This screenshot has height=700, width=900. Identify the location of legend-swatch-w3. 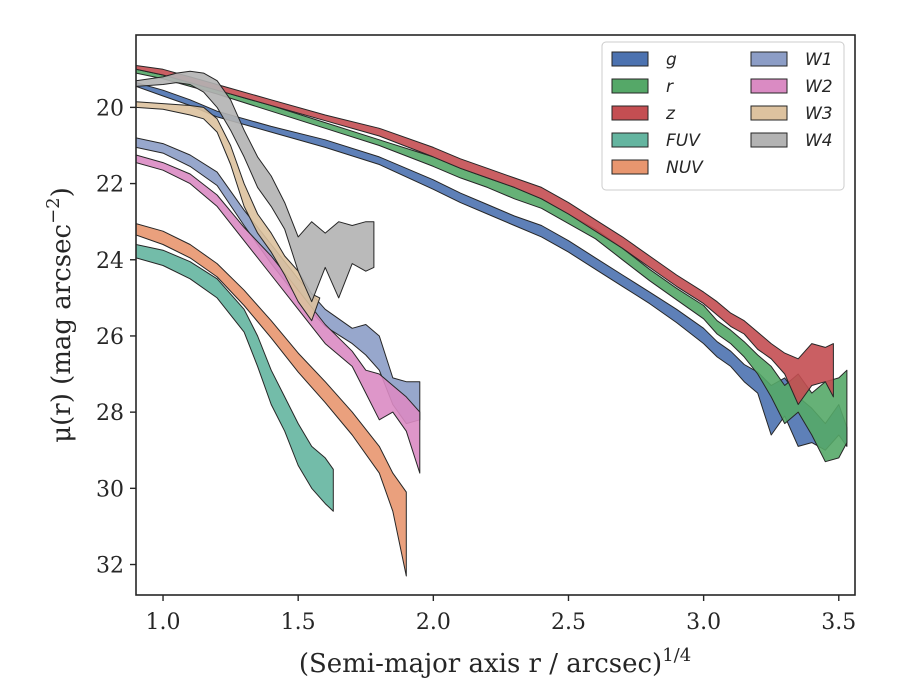
(769, 113).